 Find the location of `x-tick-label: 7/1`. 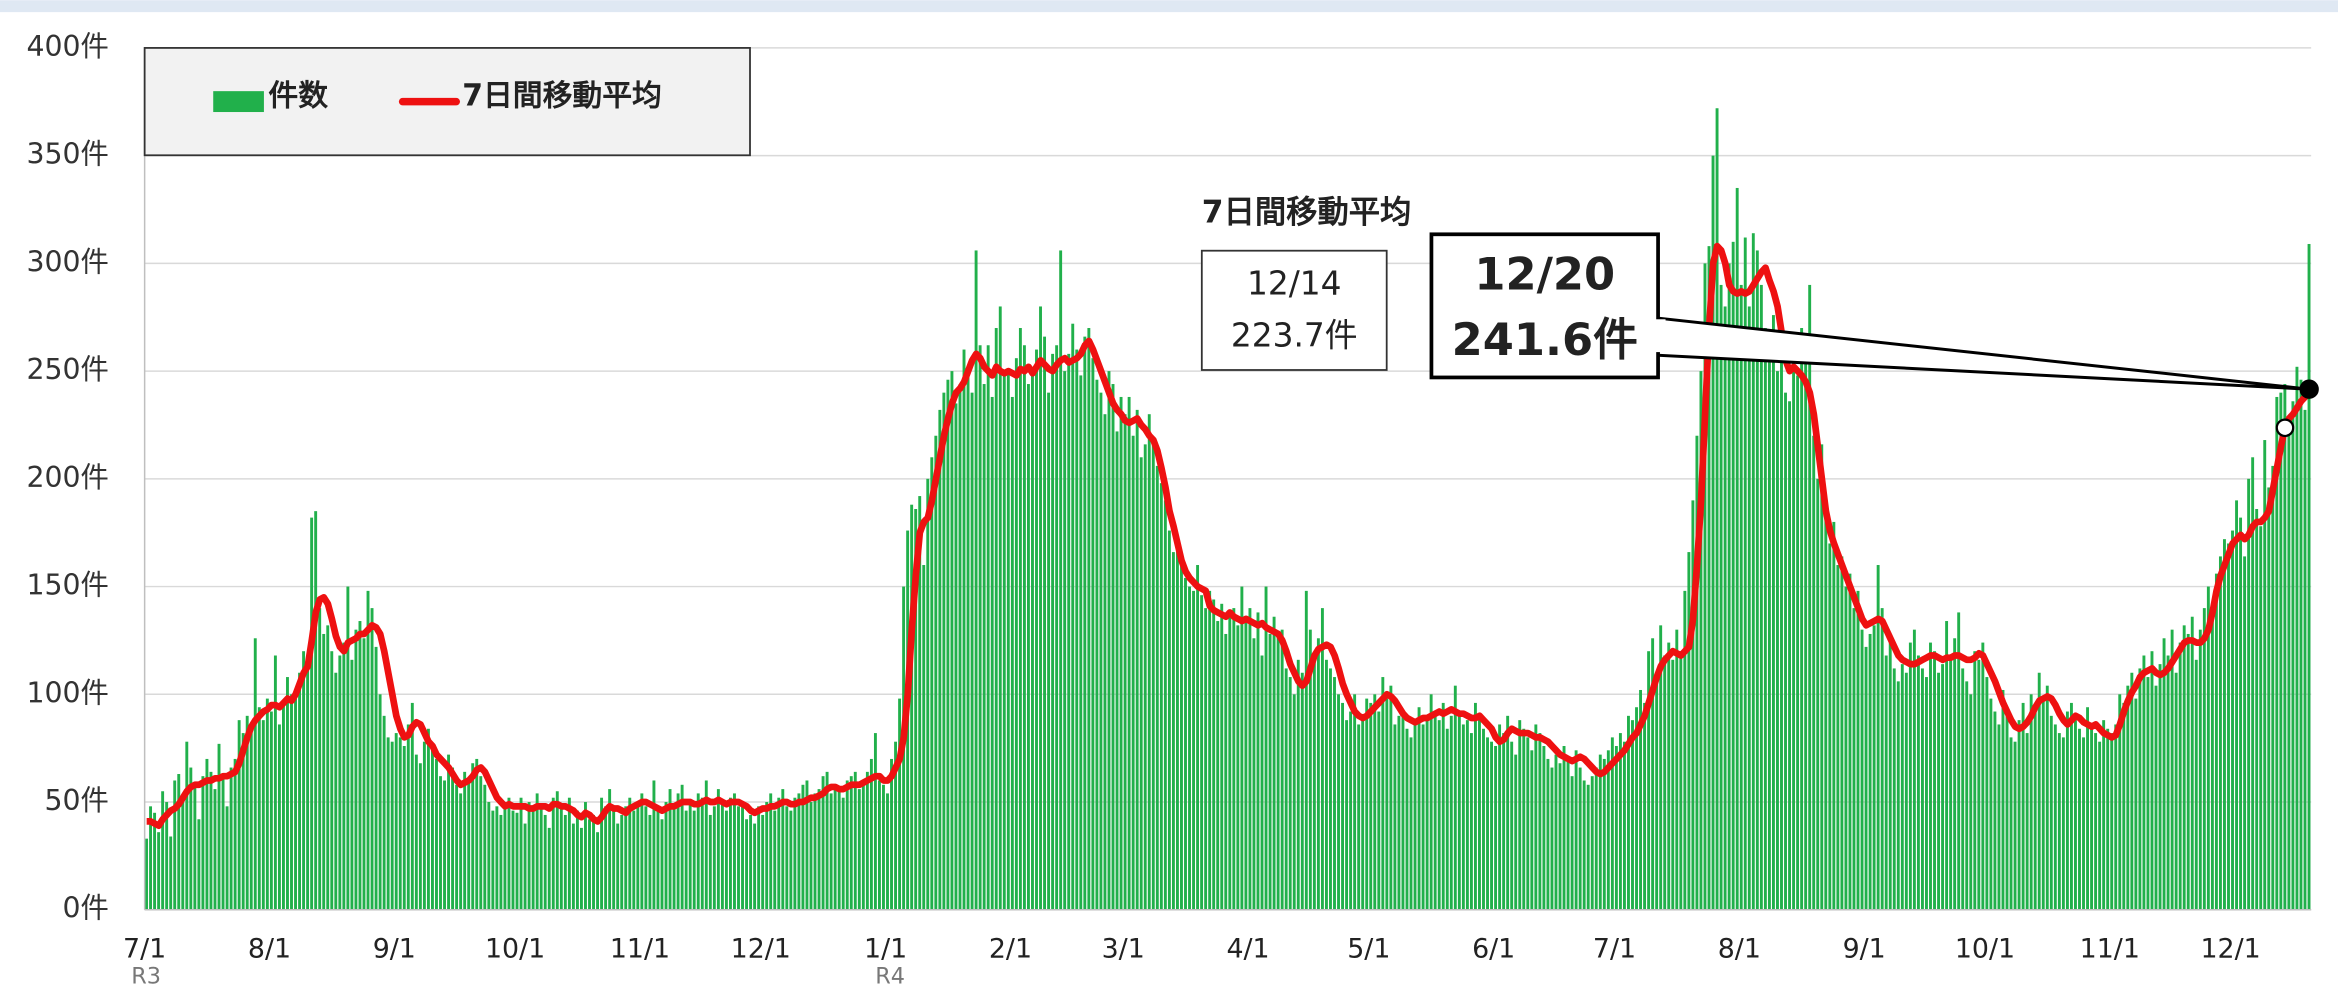

x-tick-label: 7/1 is located at coordinates (144, 949).